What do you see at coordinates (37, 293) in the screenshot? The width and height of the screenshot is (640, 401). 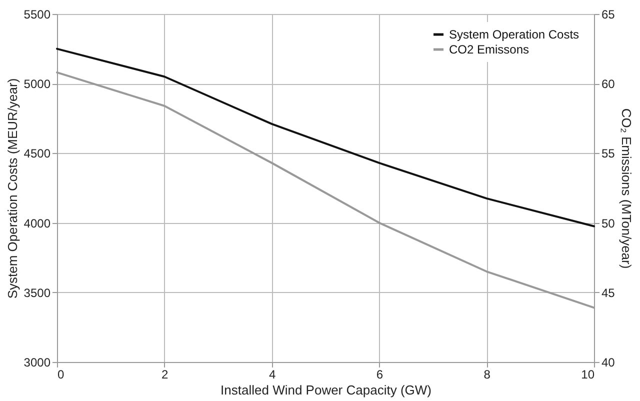 I see `y-tick-label: 3500` at bounding box center [37, 293].